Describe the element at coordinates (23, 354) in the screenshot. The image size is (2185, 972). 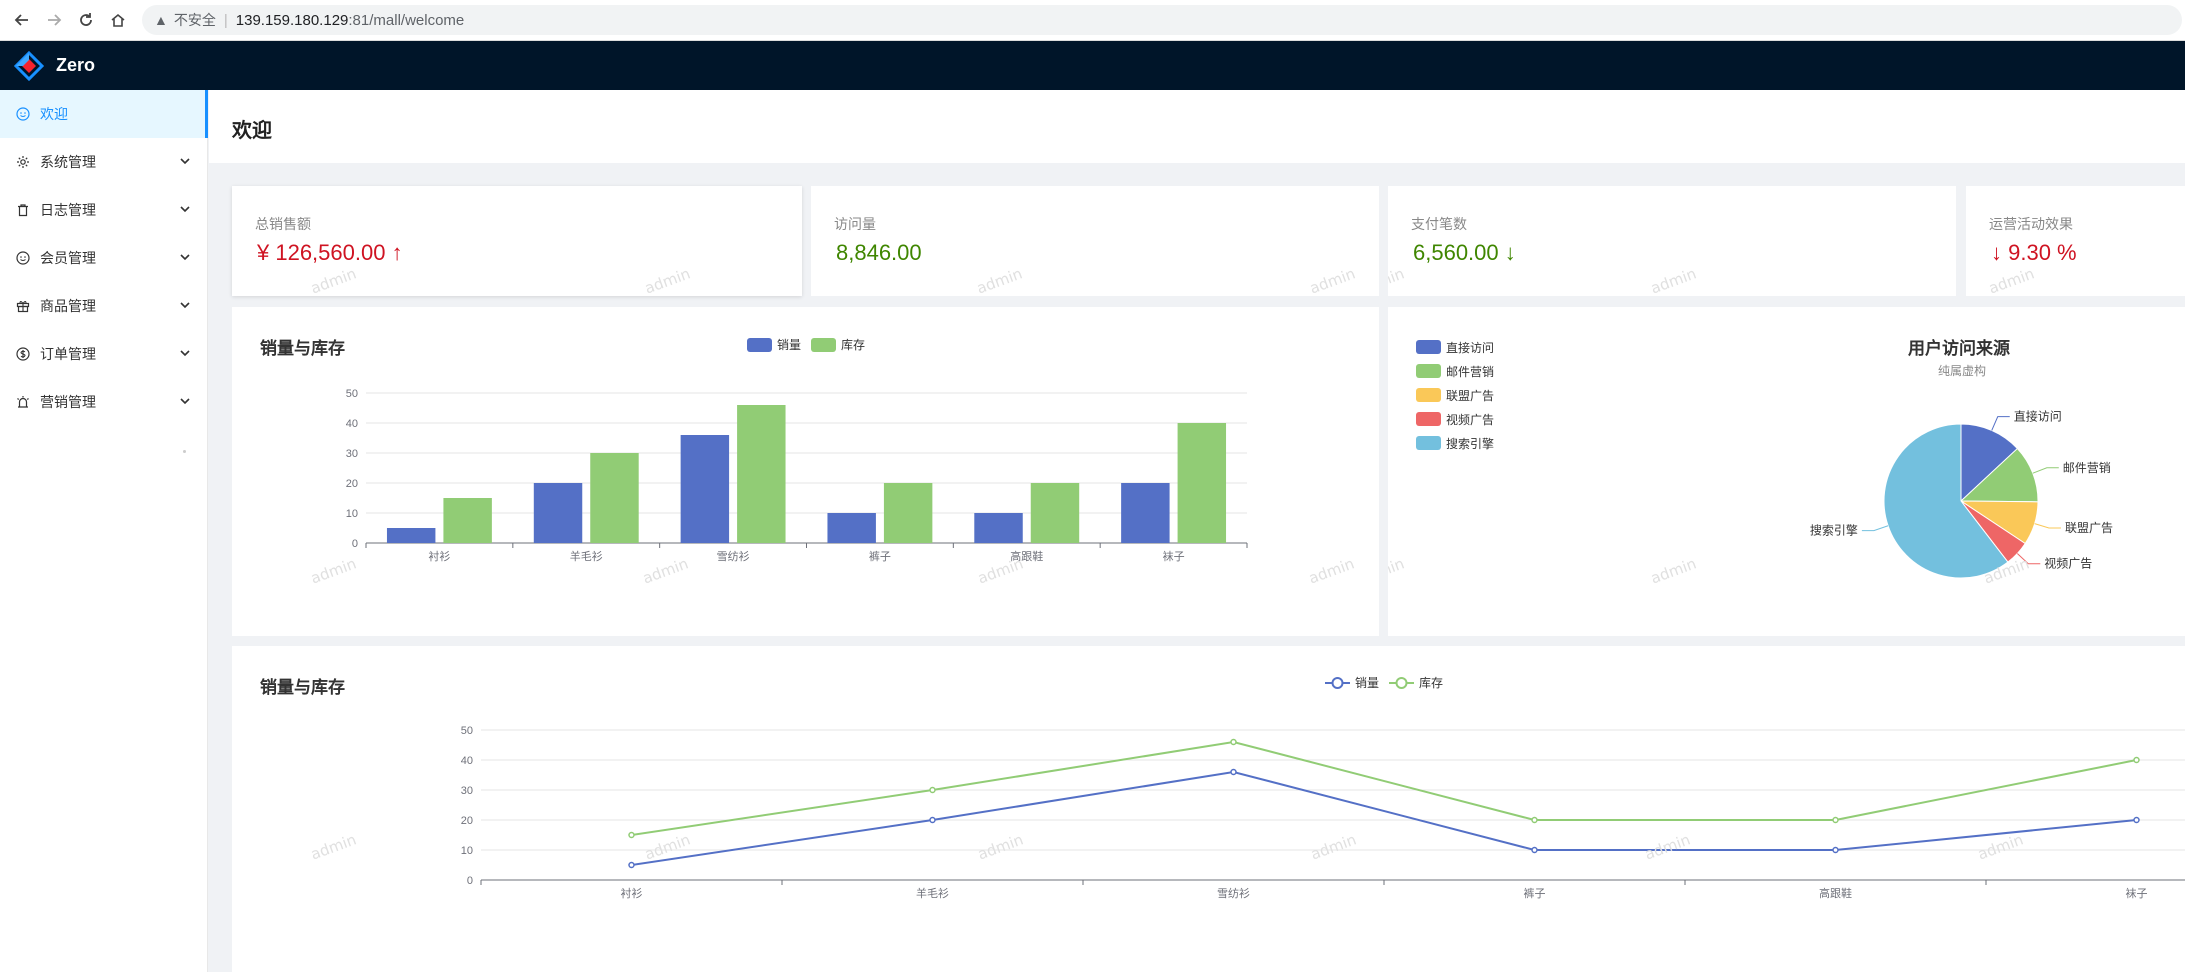
I see `dollar-icon` at that location.